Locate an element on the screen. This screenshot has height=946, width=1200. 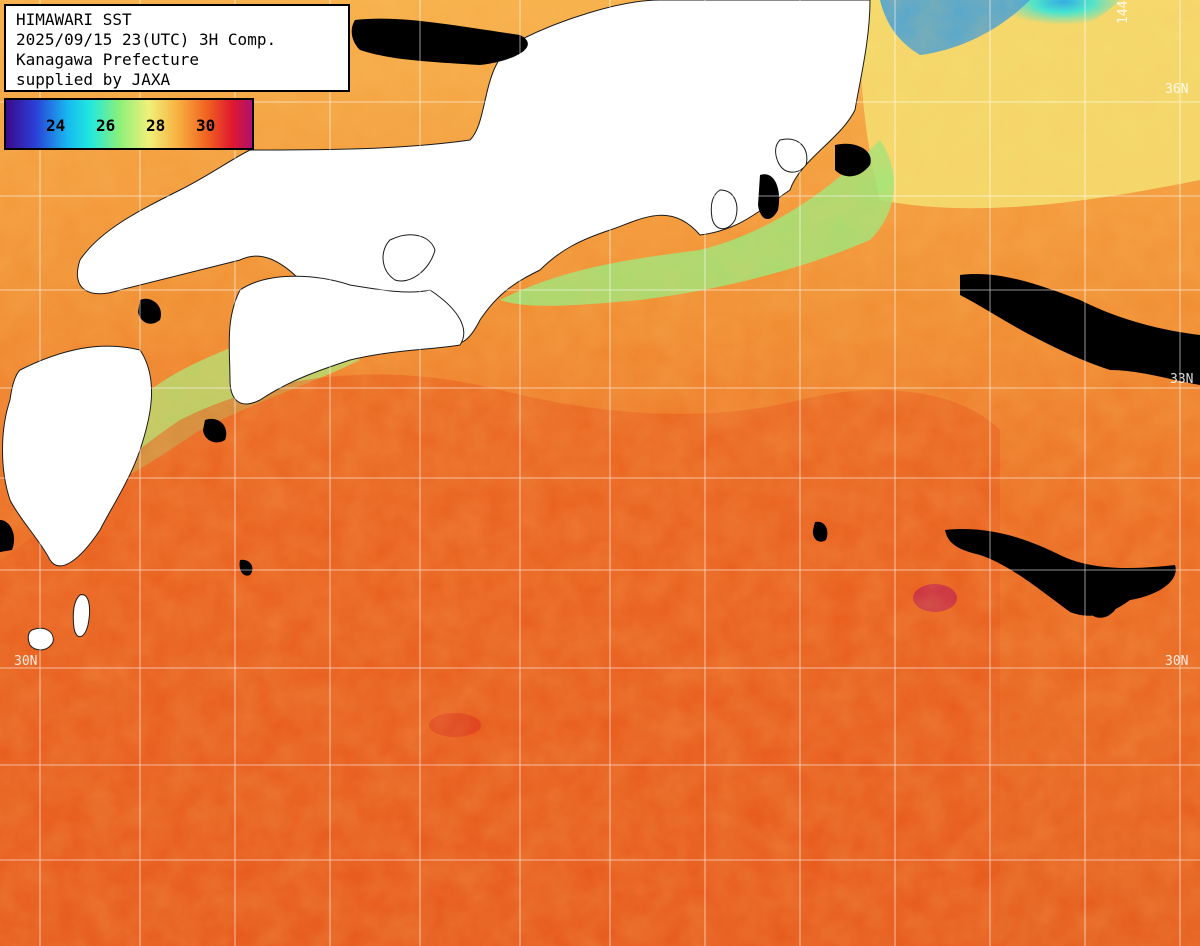
map-datetime: 2025/09/15 23(UTC) 3H Comp. is located at coordinates (146, 39).